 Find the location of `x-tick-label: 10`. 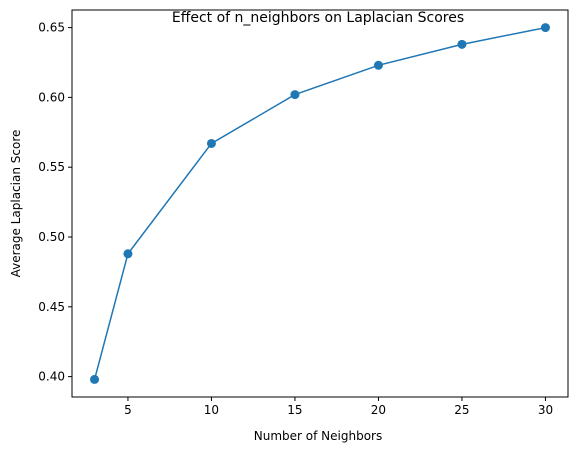

x-tick-label: 10 is located at coordinates (211, 410).